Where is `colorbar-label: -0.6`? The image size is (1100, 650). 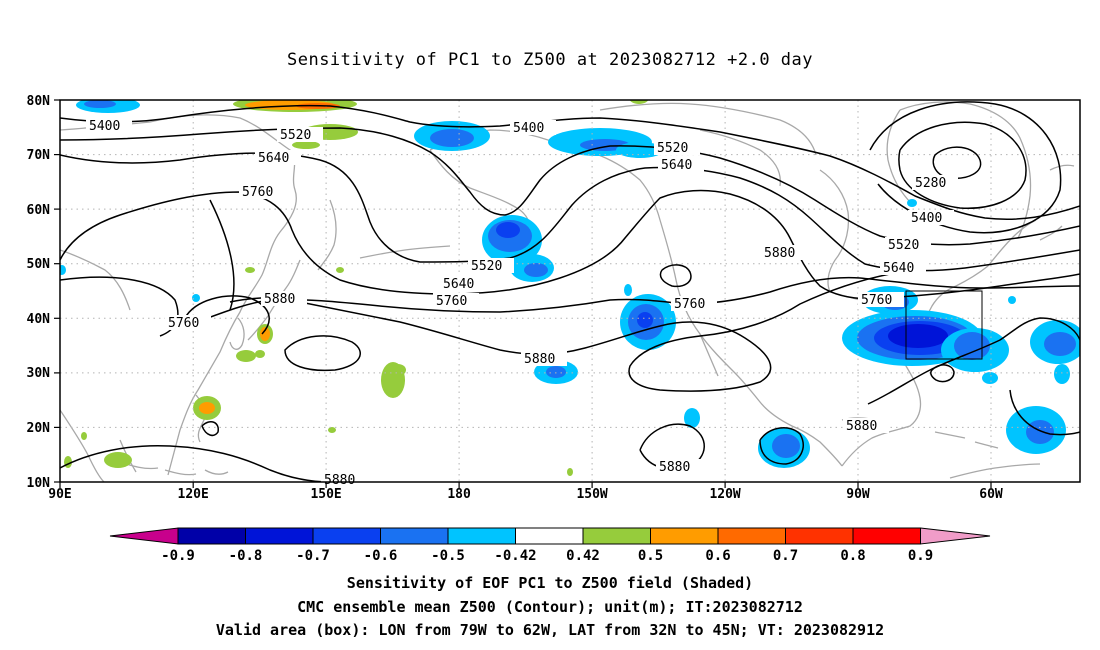
colorbar-label: -0.6 is located at coordinates (381, 556).